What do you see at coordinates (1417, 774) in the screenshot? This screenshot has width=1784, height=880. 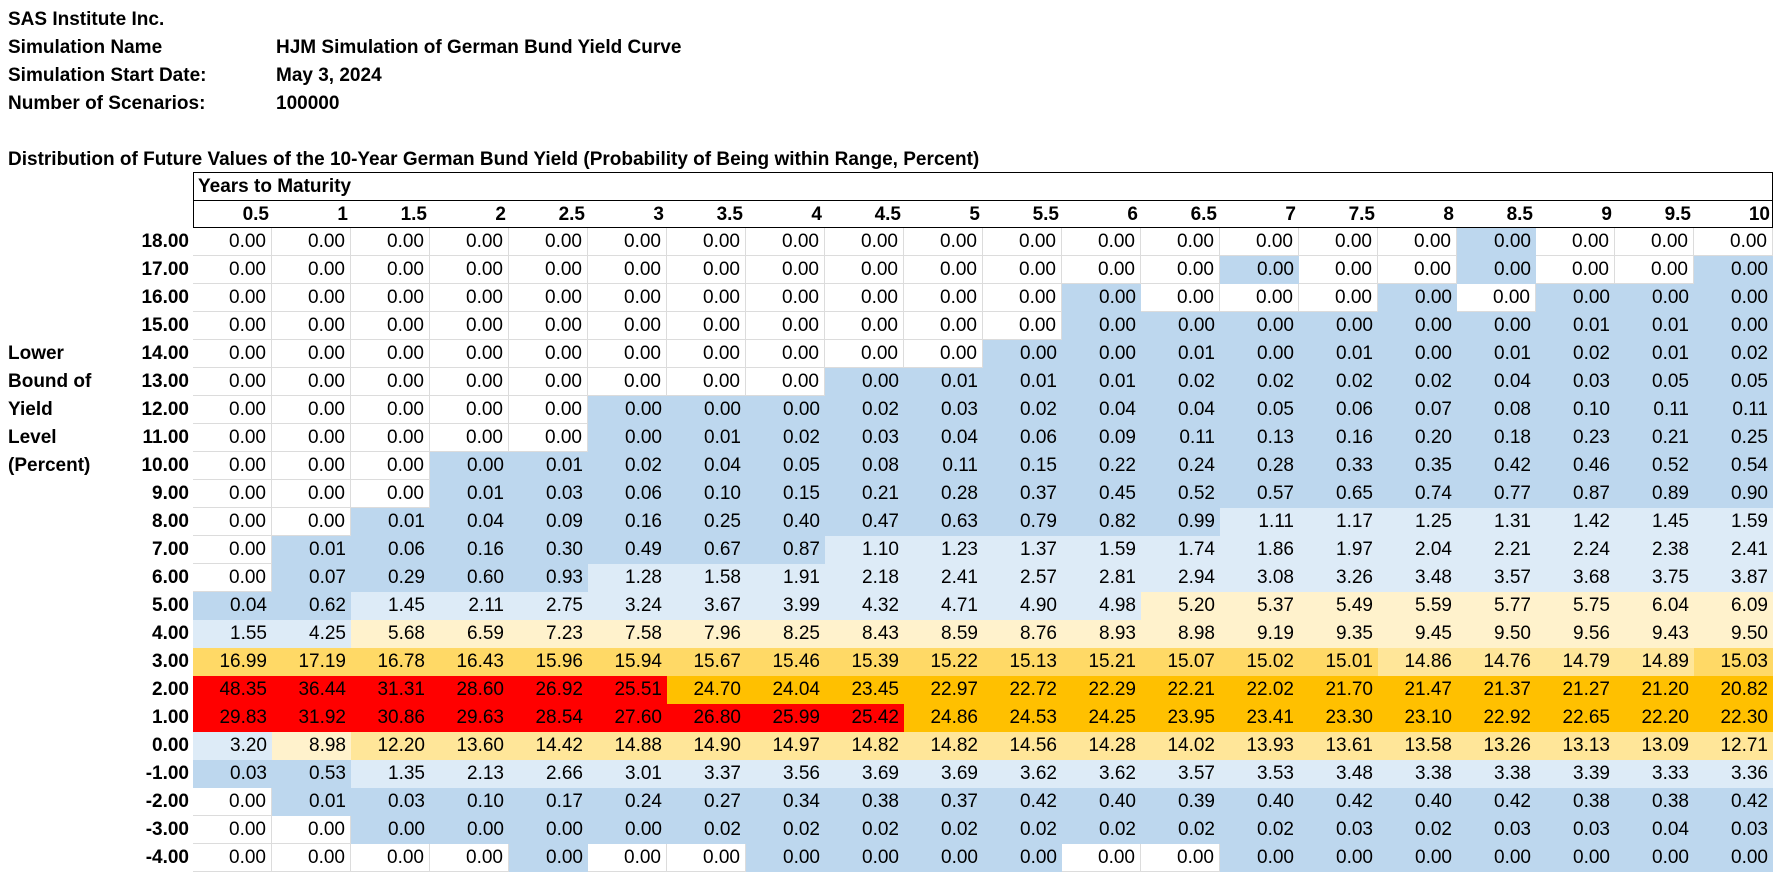 I see `table-cell: 3.38` at bounding box center [1417, 774].